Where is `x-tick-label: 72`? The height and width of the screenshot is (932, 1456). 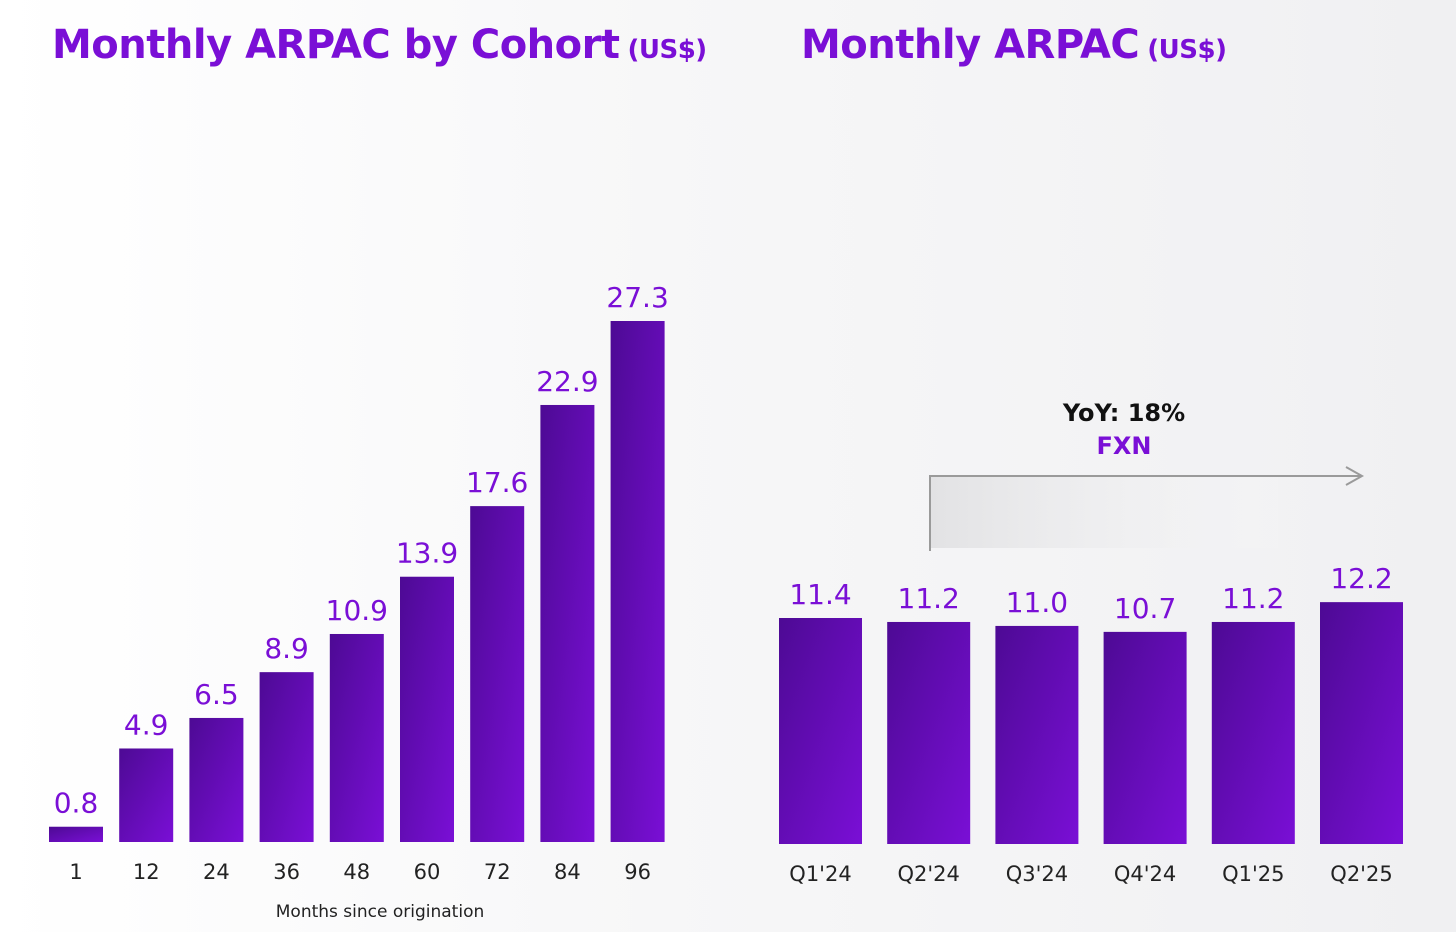 x-tick-label: 72 is located at coordinates (497, 872).